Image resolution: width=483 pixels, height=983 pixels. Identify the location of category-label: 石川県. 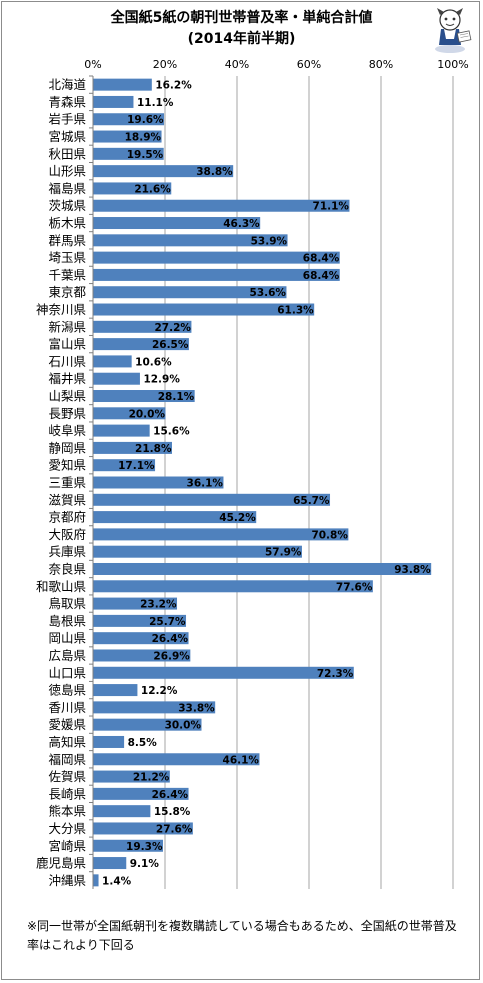
(67, 361).